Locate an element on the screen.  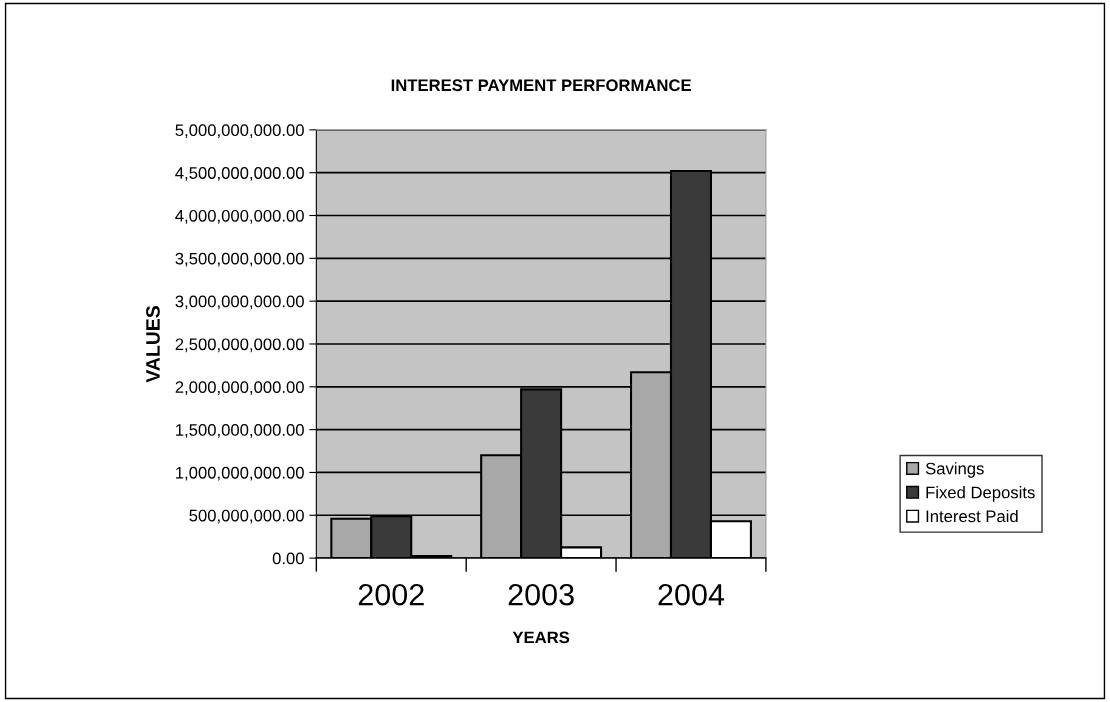
y-tick-label: 4,000,000,000.00 is located at coordinates (239, 216).